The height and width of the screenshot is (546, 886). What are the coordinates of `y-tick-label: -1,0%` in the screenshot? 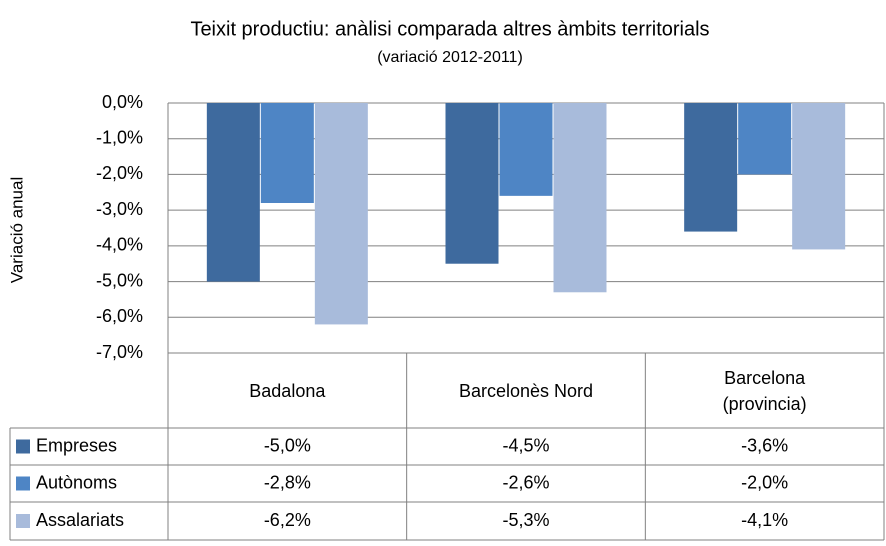 It's located at (119, 137).